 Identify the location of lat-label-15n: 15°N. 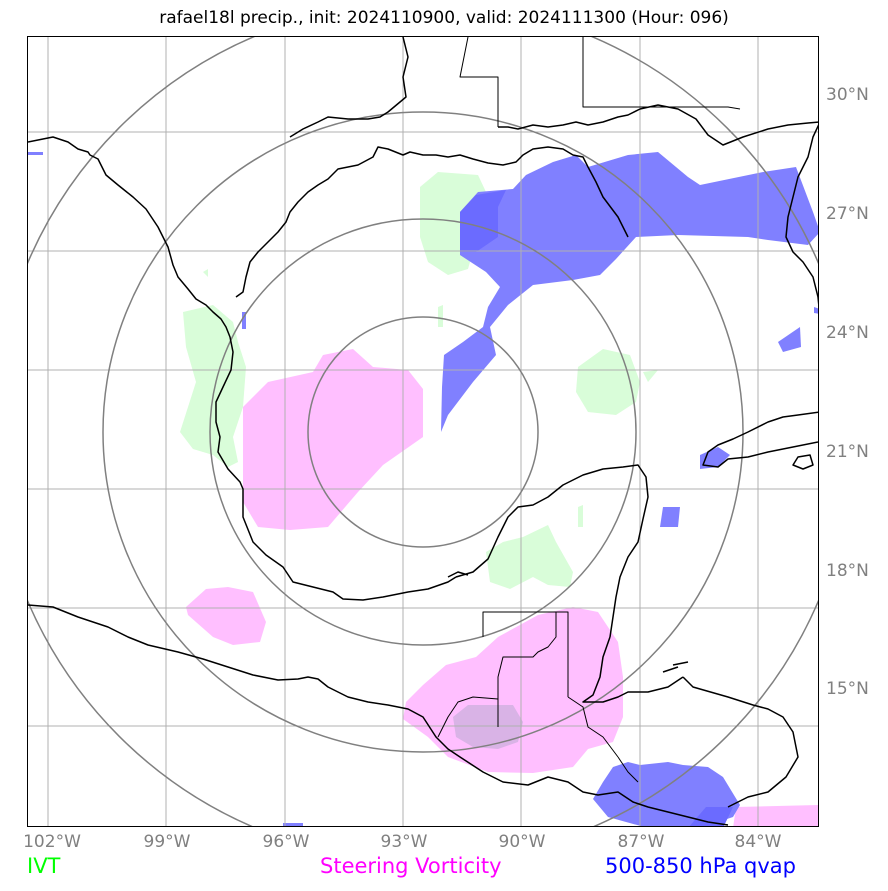
(847, 689).